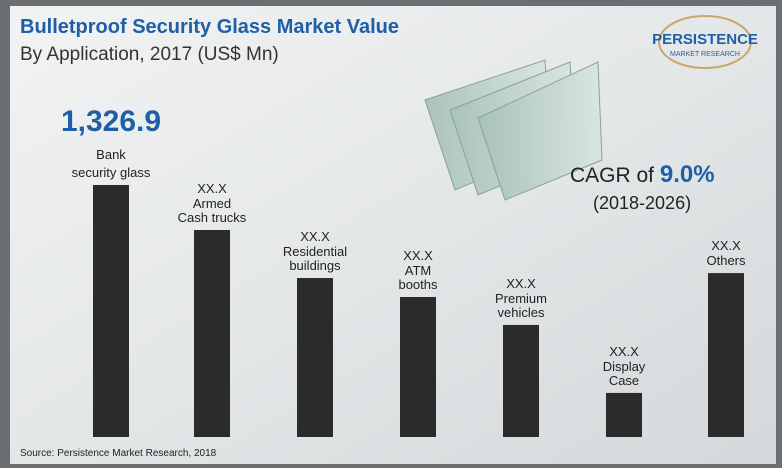  What do you see at coordinates (612, 175) in the screenshot?
I see `cagr-text: CAGR of` at bounding box center [612, 175].